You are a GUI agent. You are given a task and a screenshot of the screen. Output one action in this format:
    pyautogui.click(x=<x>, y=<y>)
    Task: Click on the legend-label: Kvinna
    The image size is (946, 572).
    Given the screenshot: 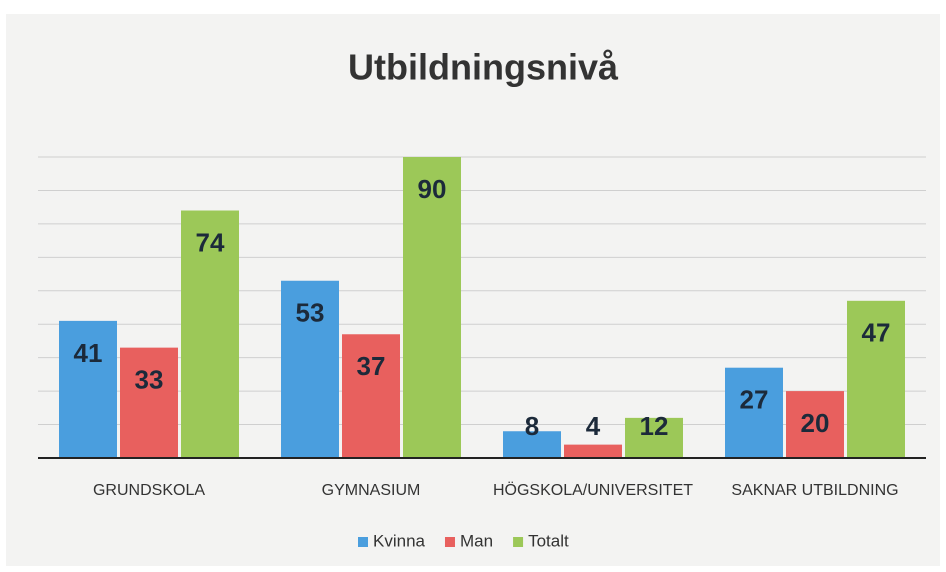 What is the action you would take?
    pyautogui.click(x=399, y=540)
    